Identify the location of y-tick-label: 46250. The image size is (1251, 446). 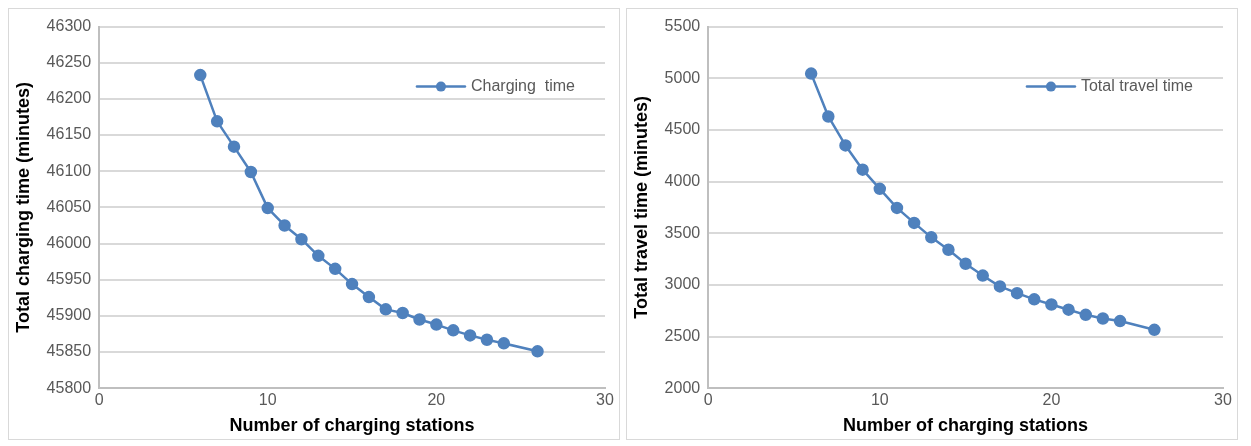
(69, 62).